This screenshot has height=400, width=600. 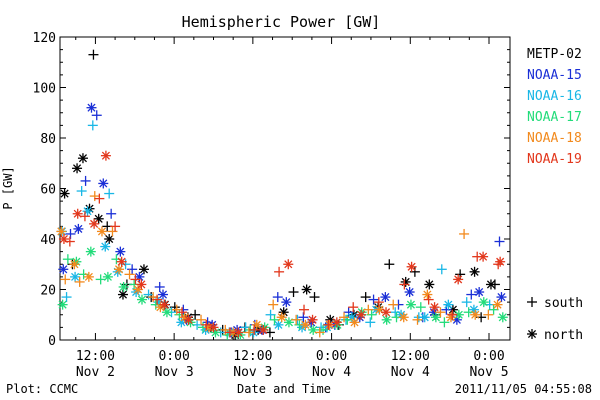 I want to click on legend-symbol-label: north, so click(x=563, y=335).